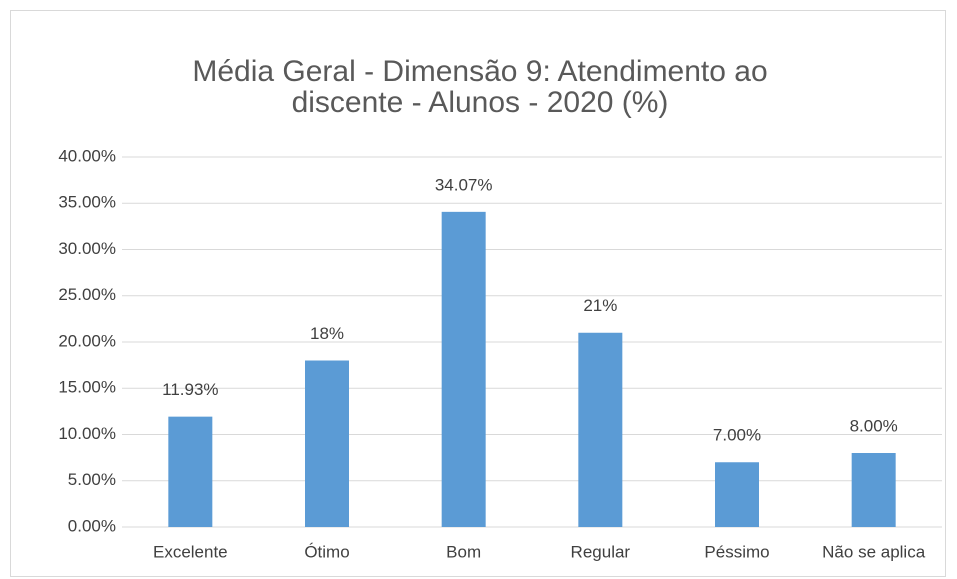 This screenshot has width=957, height=579. What do you see at coordinates (87, 202) in the screenshot?
I see `y-tick-label: 35.00%` at bounding box center [87, 202].